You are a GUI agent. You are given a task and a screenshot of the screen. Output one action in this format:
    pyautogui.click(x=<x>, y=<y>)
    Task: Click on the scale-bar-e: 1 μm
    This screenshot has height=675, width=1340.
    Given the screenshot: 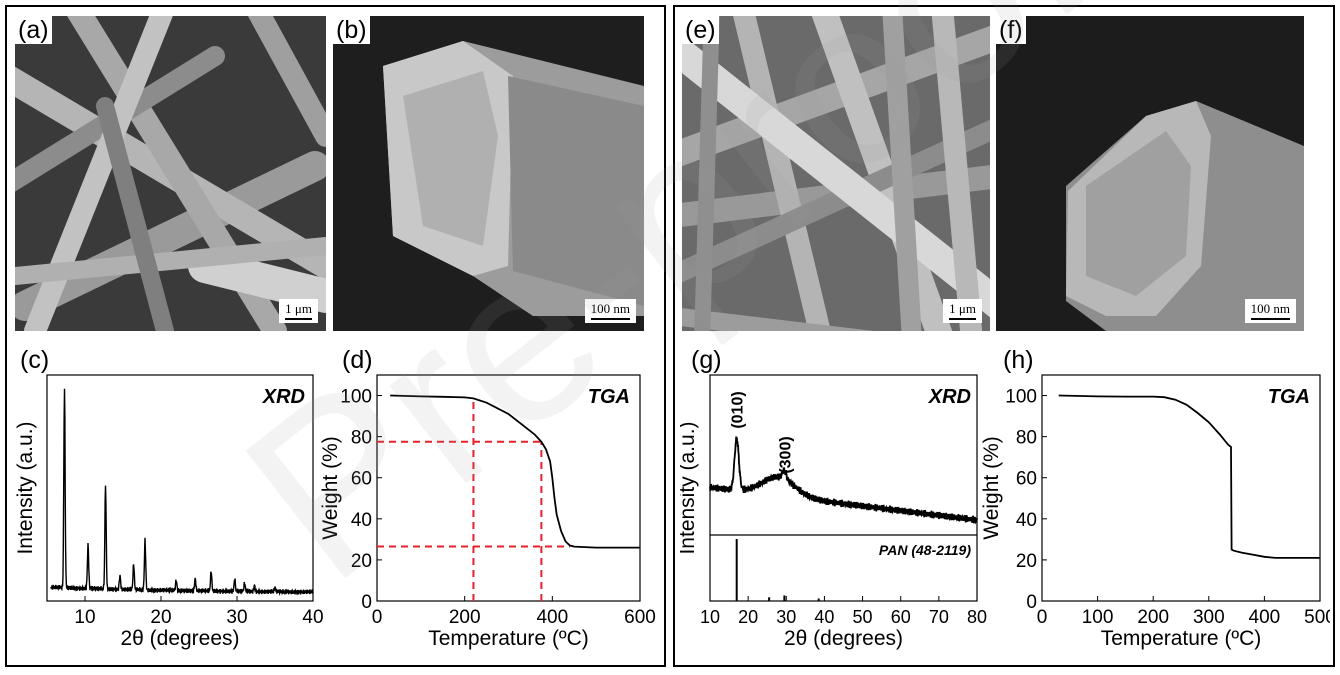 What is the action you would take?
    pyautogui.click(x=962, y=311)
    